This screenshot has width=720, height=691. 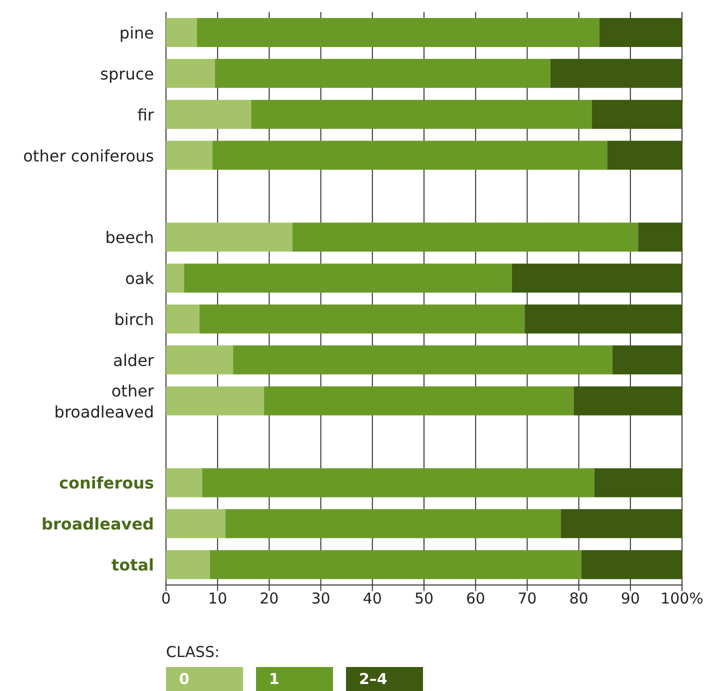 I want to click on x-tick-label: 90, so click(x=630, y=599).